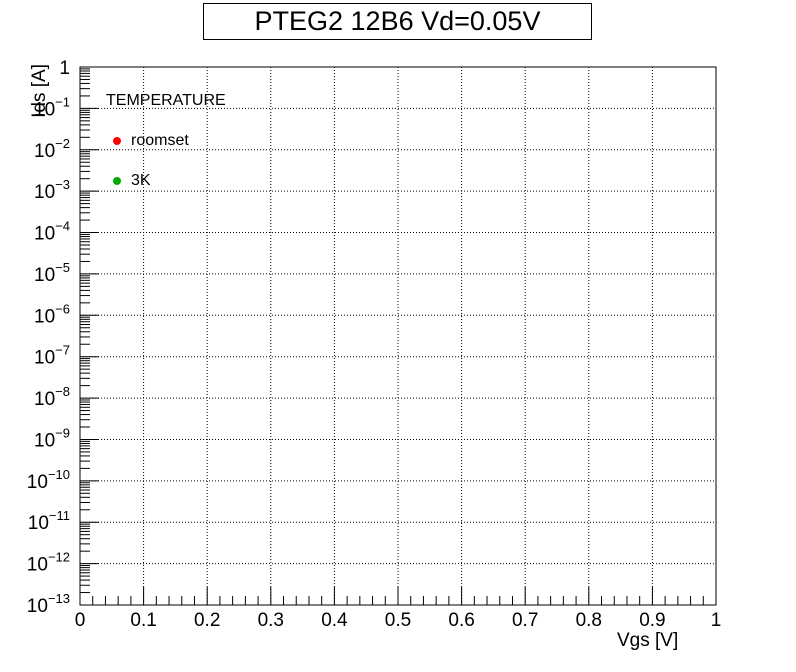 This screenshot has width=796, height=672. What do you see at coordinates (80, 620) in the screenshot?
I see `x-tick-label: 0` at bounding box center [80, 620].